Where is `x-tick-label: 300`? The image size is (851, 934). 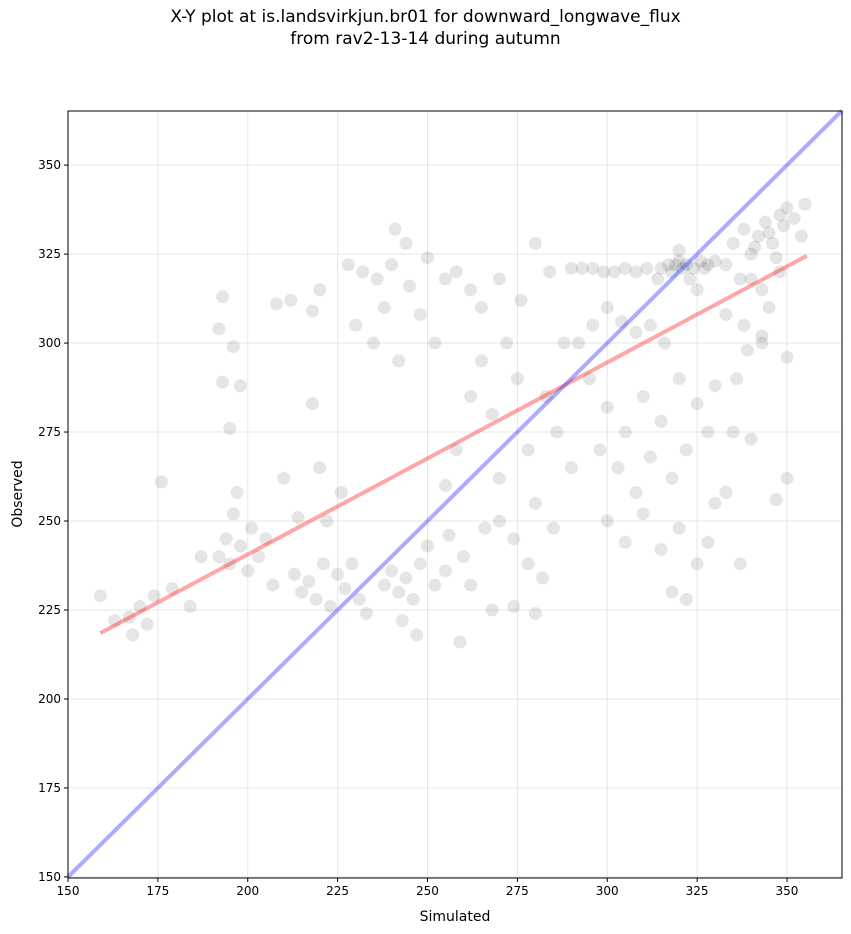
x-tick-label: 300 is located at coordinates (607, 891).